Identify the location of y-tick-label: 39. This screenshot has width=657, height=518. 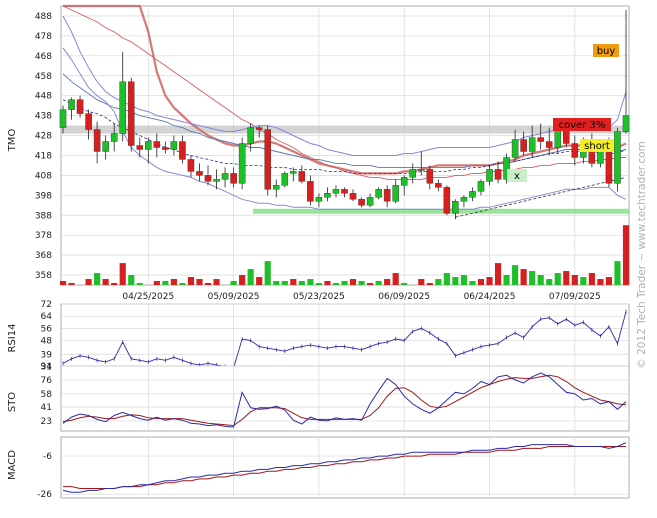
(47, 355).